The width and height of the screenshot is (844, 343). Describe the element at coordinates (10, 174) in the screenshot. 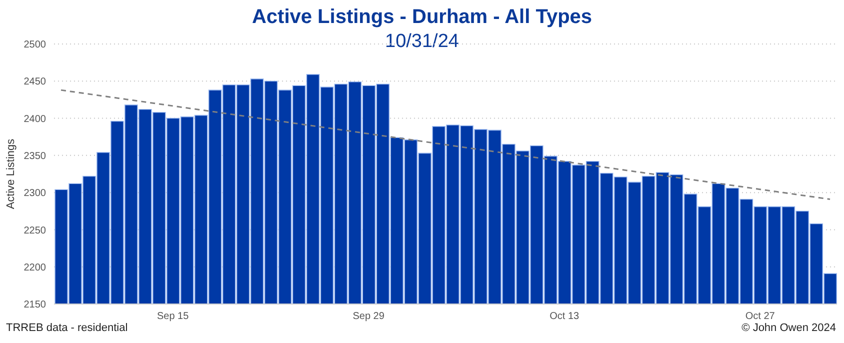

I see `y-axis-title: Active Listings` at that location.